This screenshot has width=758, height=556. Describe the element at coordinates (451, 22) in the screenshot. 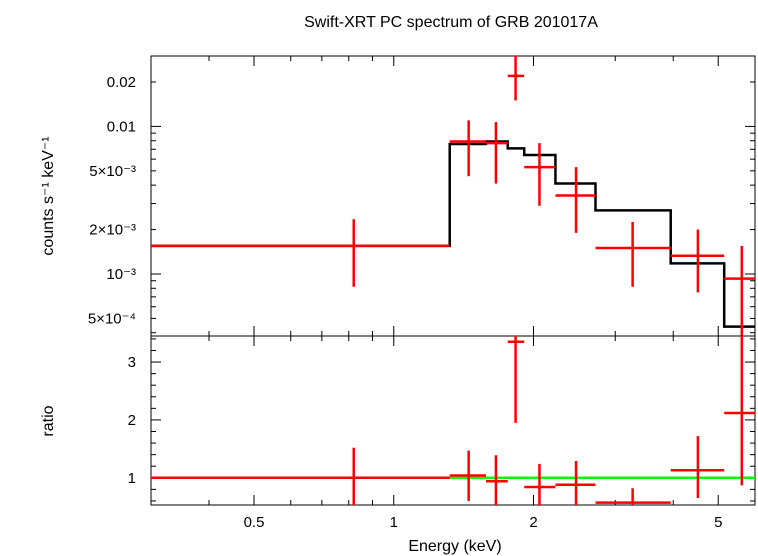

I see `chart-title: Swift-XRT PC spectrum of GRB 201017A` at that location.